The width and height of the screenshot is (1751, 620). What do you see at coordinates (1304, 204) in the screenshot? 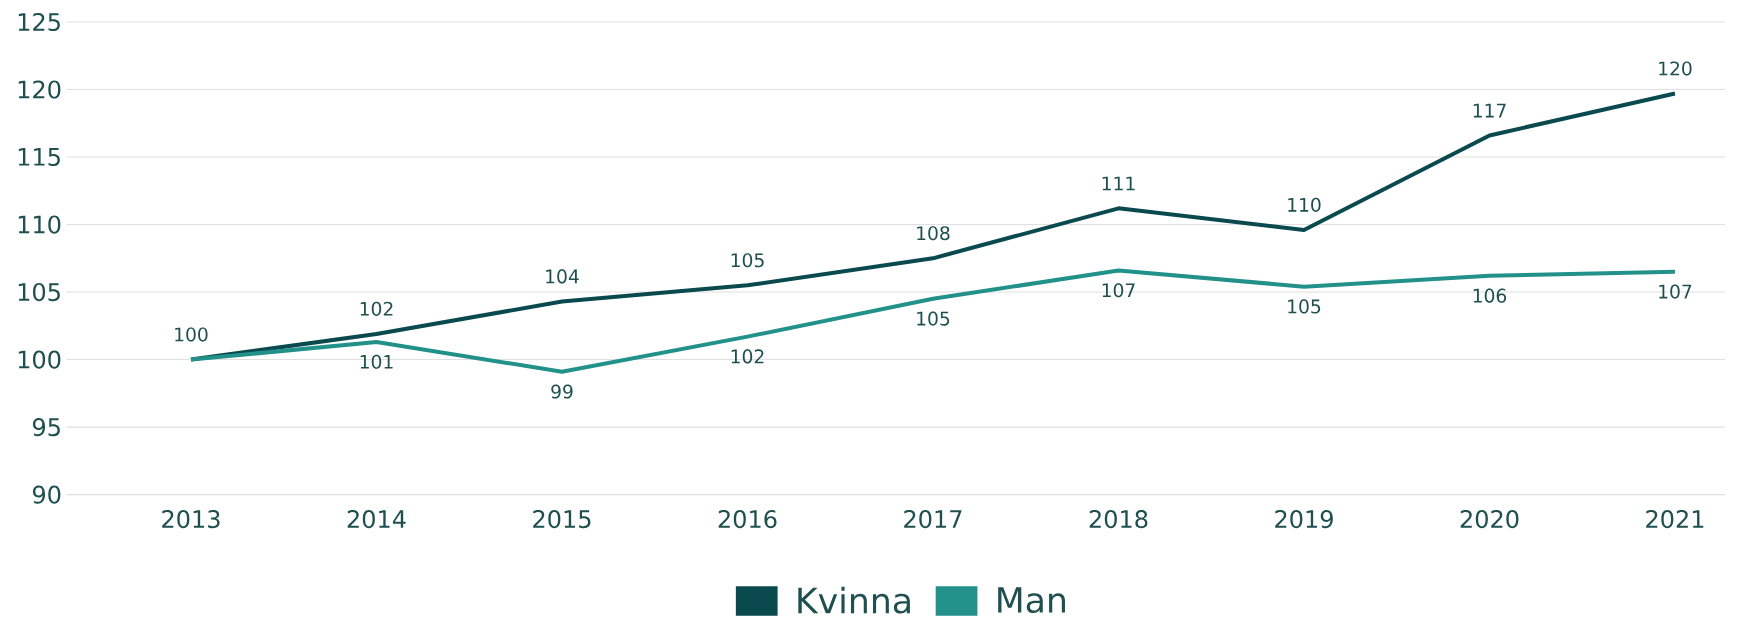
I see `data-label: 110` at bounding box center [1304, 204].